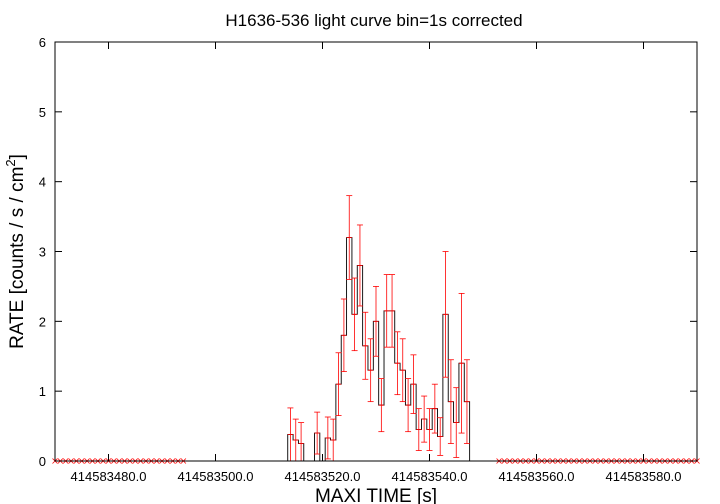 This screenshot has width=720, height=504. What do you see at coordinates (373, 20) in the screenshot?
I see `chart-title: H1636-536 light curve bin=1s corrected` at bounding box center [373, 20].